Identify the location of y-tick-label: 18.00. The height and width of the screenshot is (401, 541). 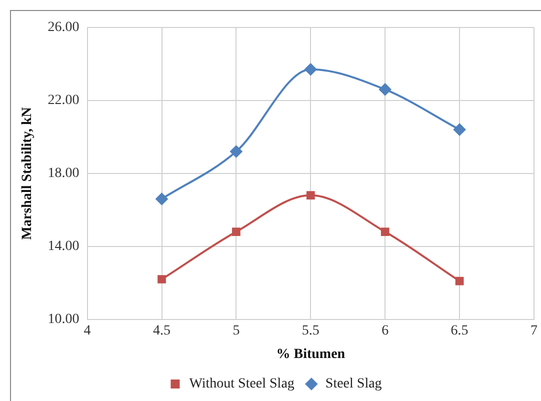
(64, 174).